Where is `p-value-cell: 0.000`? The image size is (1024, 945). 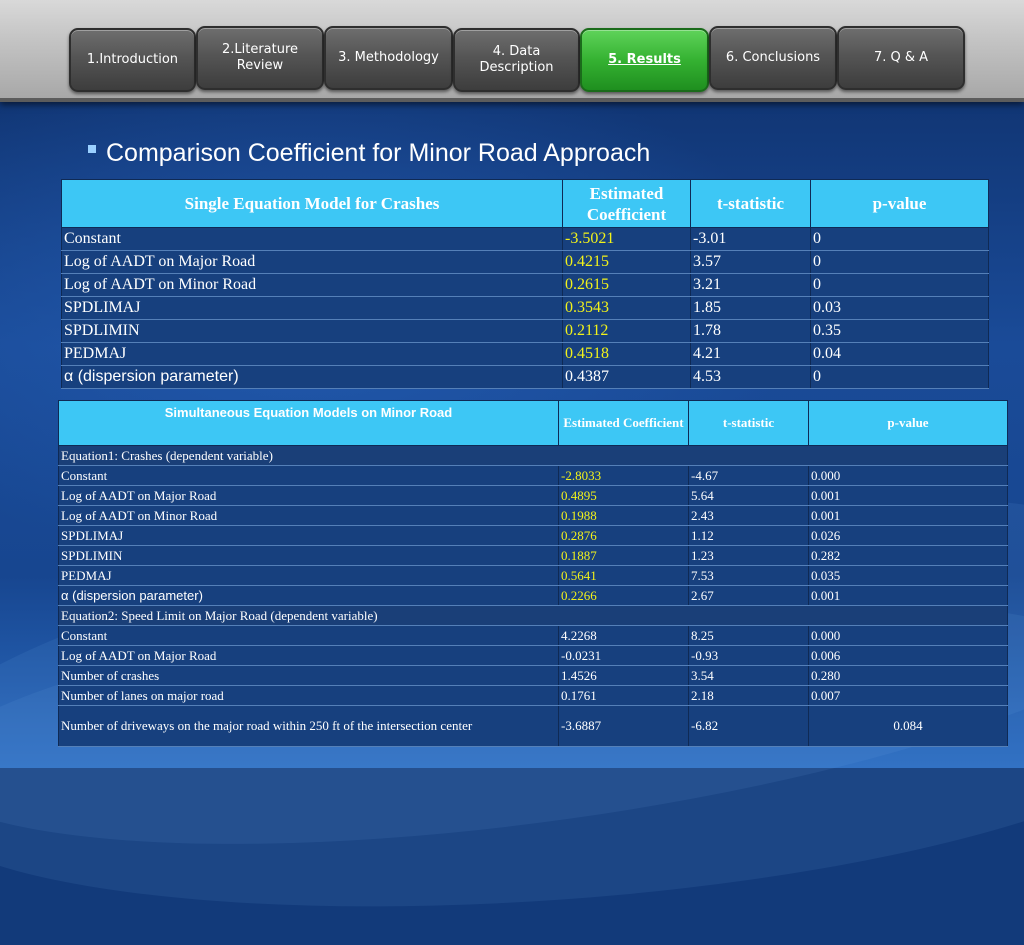 p-value-cell: 0.000 is located at coordinates (908, 475).